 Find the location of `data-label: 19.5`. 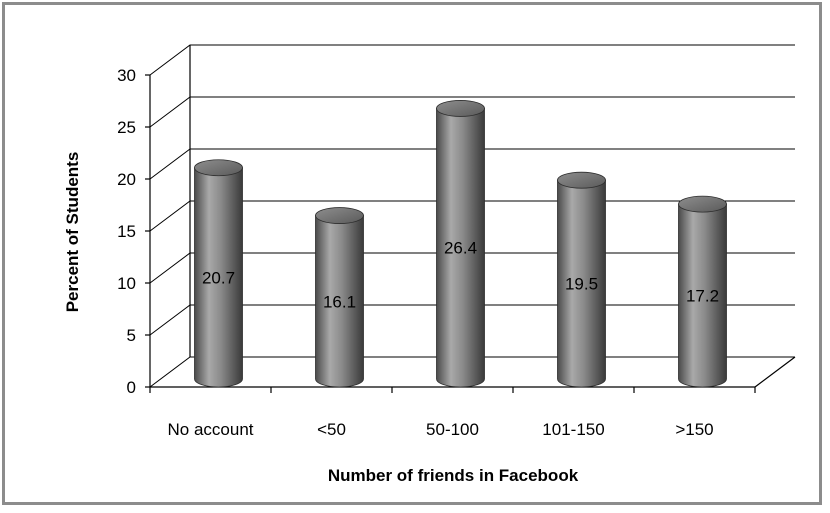

data-label: 19.5 is located at coordinates (581, 284).